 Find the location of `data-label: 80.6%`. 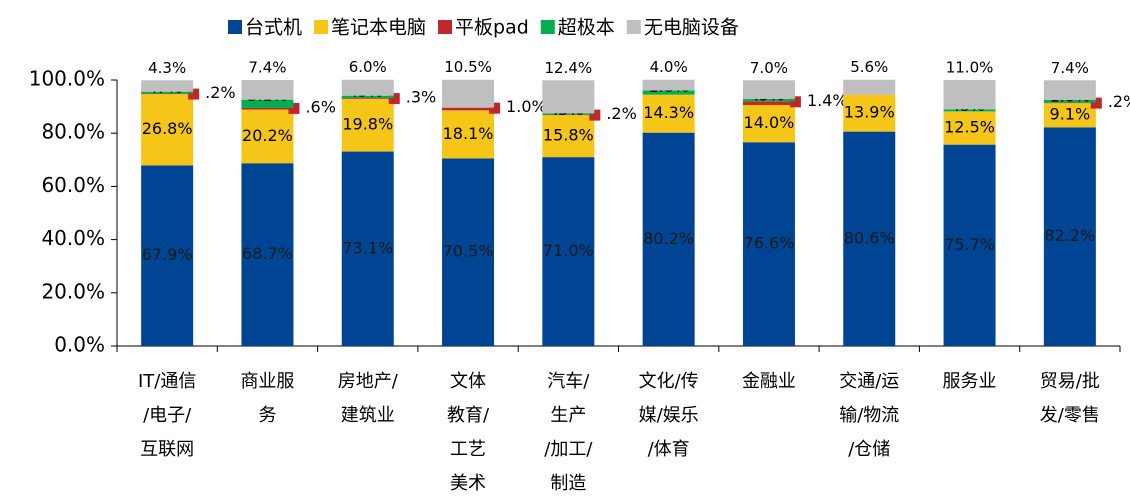

data-label: 80.6% is located at coordinates (869, 237).